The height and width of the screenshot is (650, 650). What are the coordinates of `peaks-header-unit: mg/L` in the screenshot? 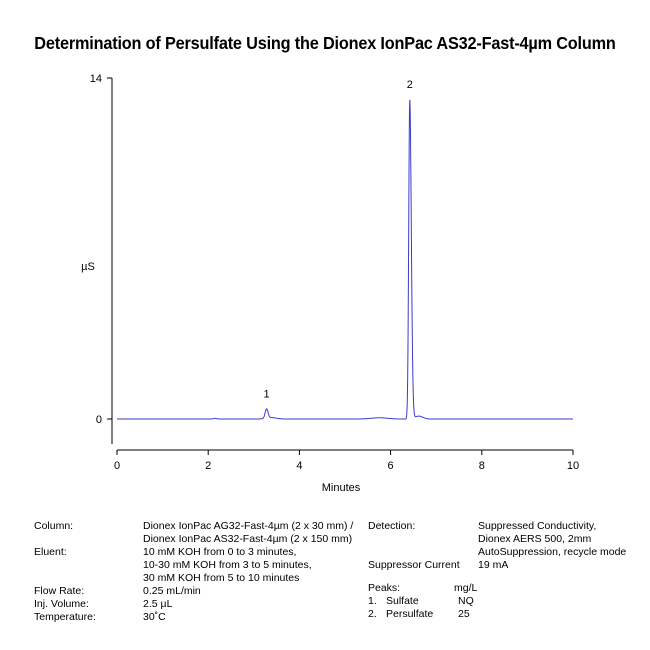 It's located at (466, 588).